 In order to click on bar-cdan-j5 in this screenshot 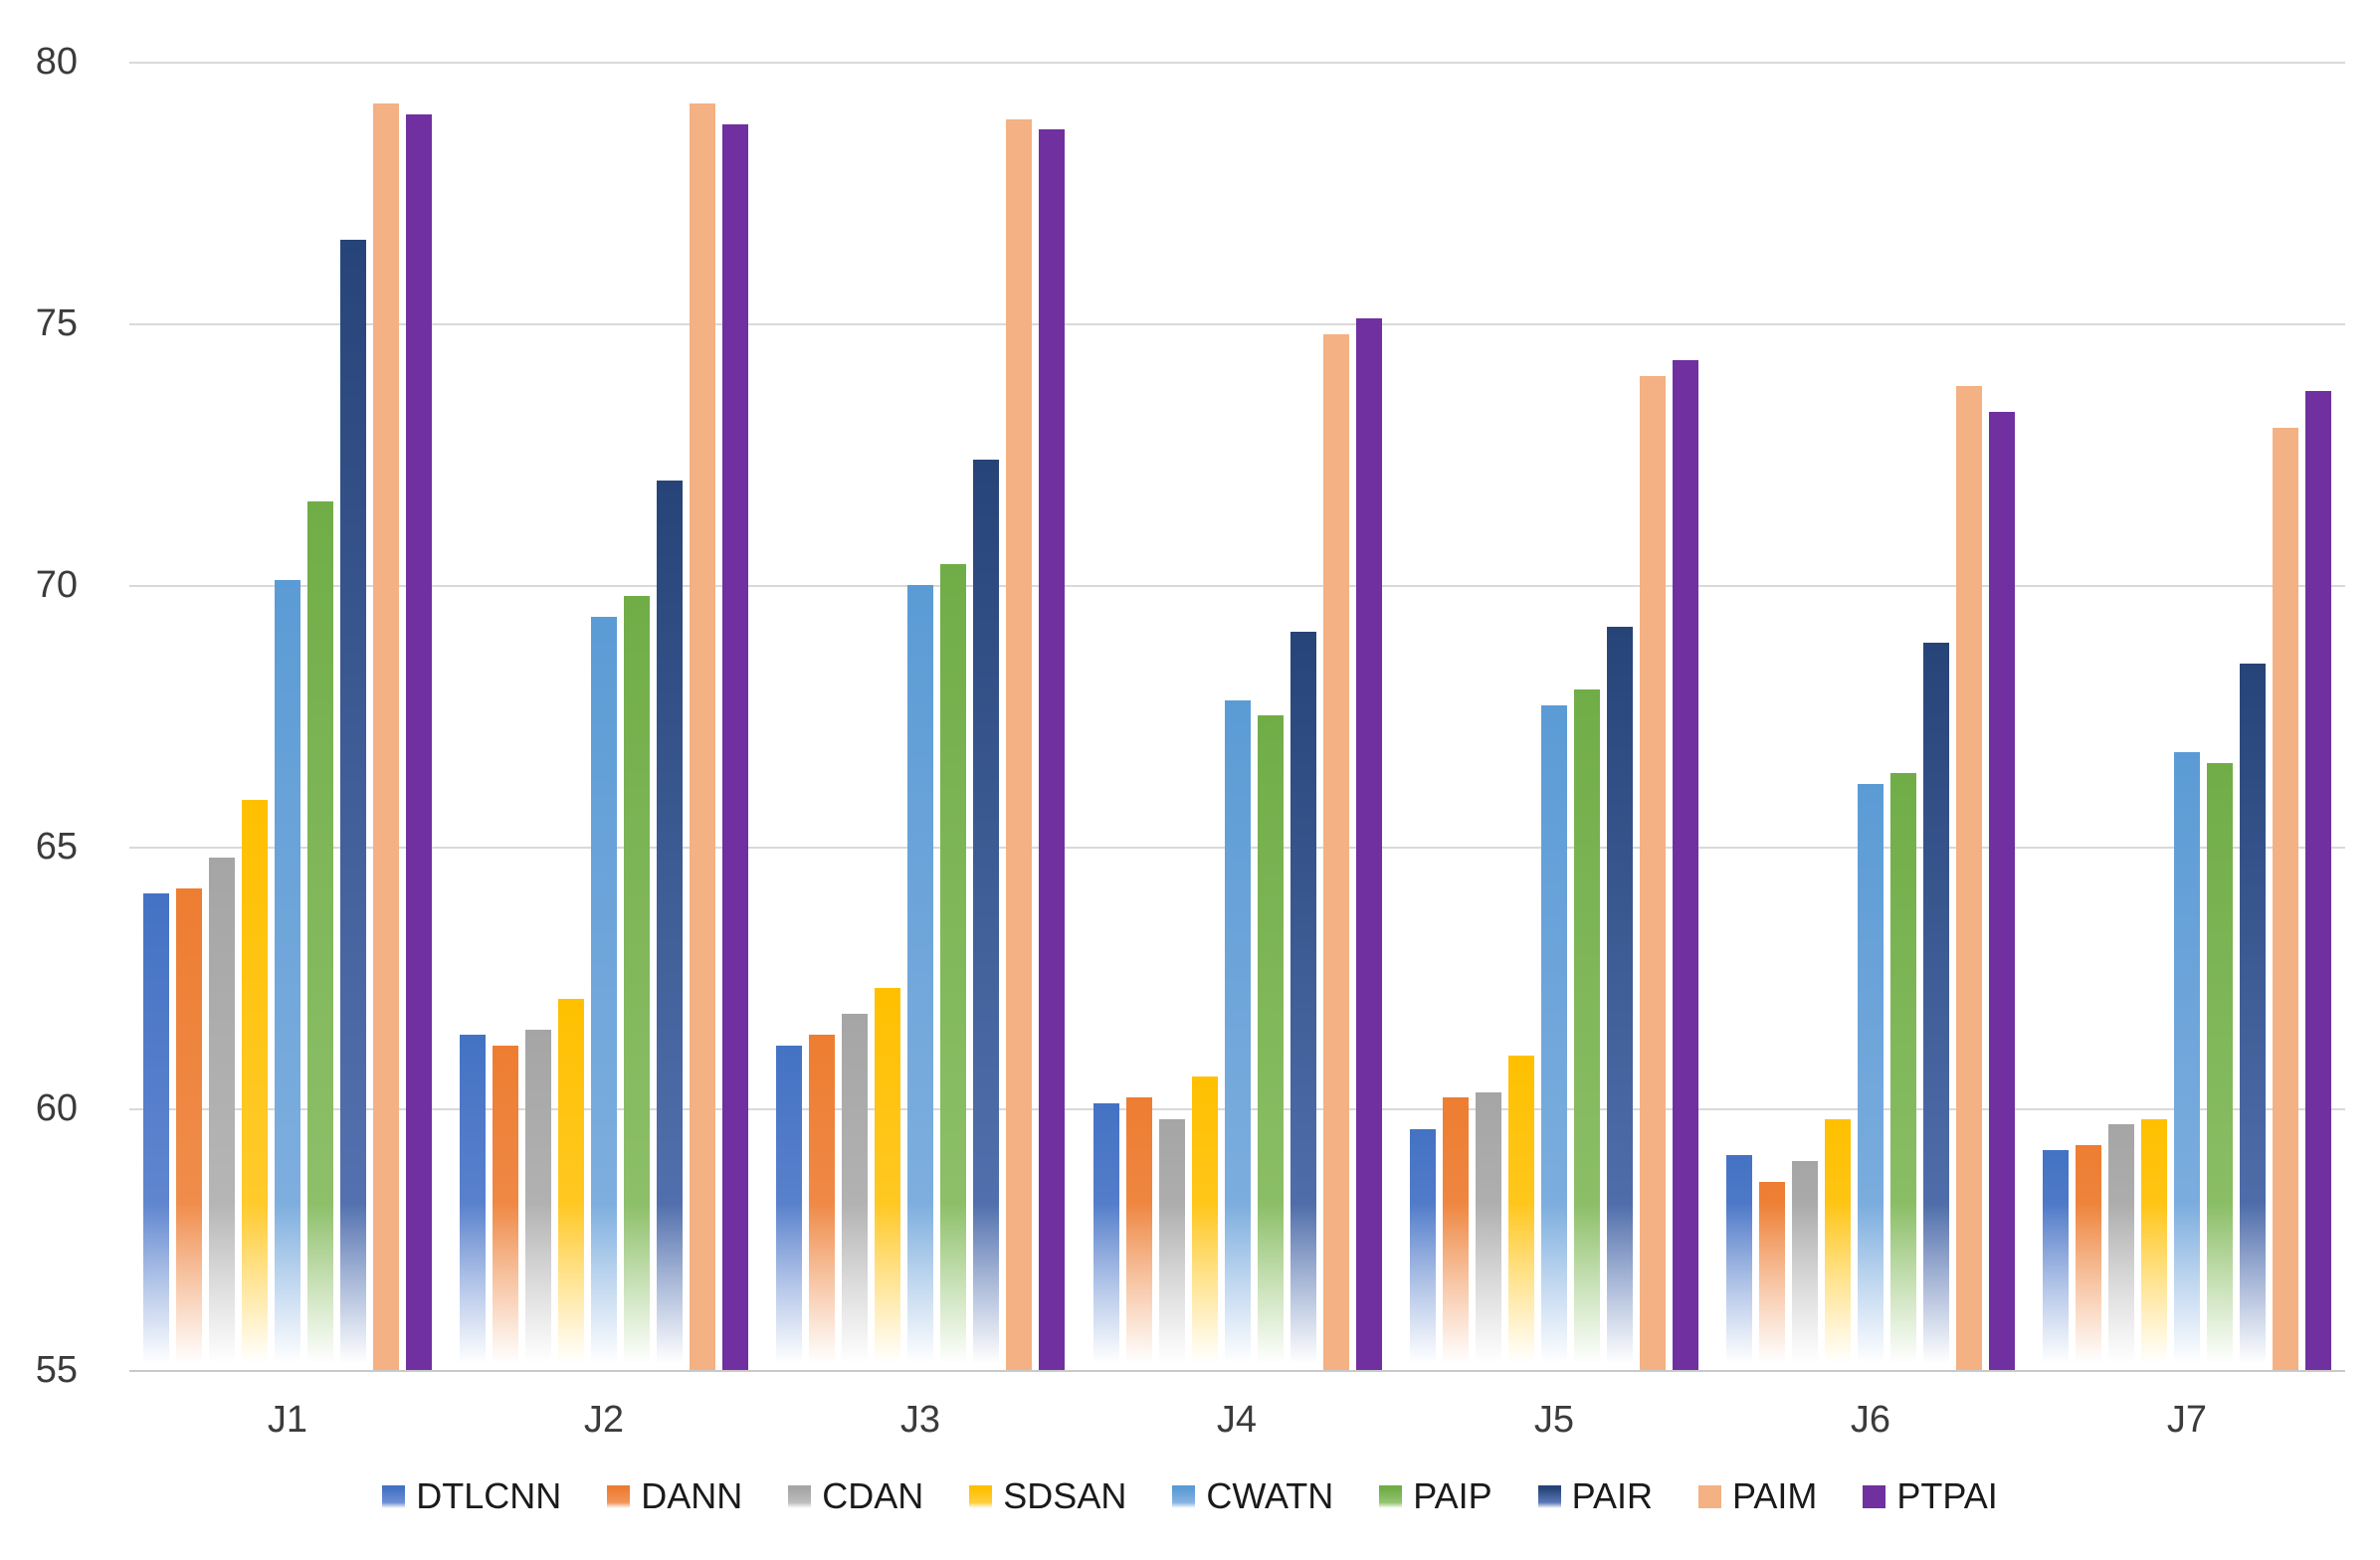, I will do `click(1488, 1231)`.